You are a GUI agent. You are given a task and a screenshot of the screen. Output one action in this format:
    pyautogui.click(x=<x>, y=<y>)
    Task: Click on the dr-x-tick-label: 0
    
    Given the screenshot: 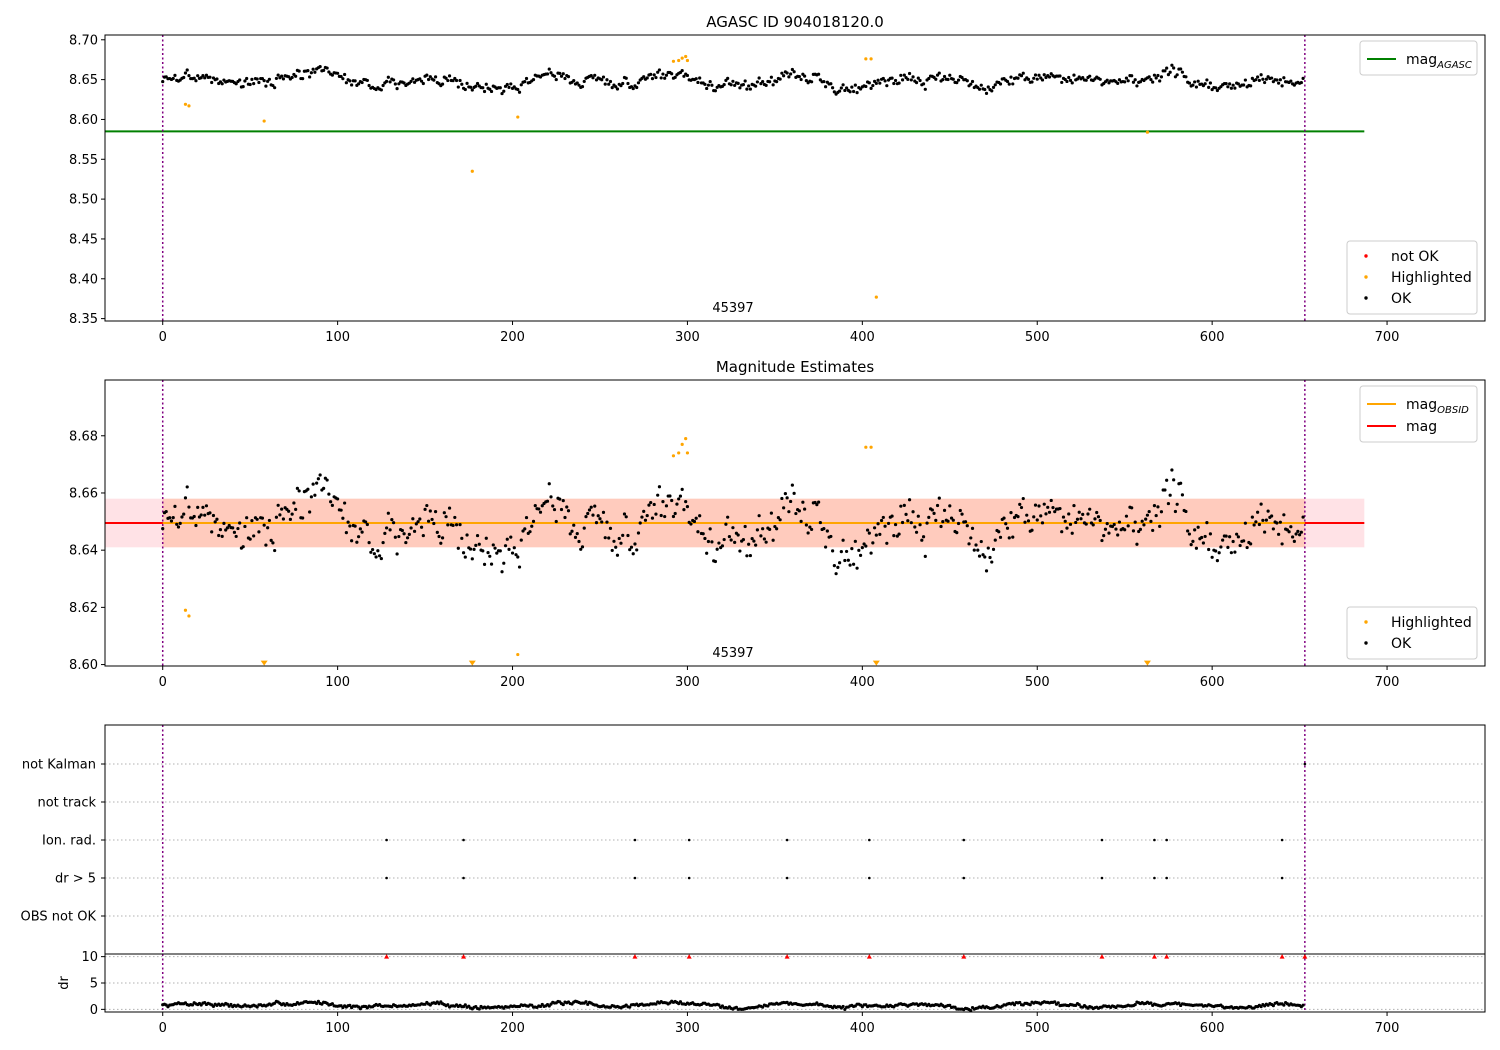 What is the action you would take?
    pyautogui.click(x=163, y=1028)
    